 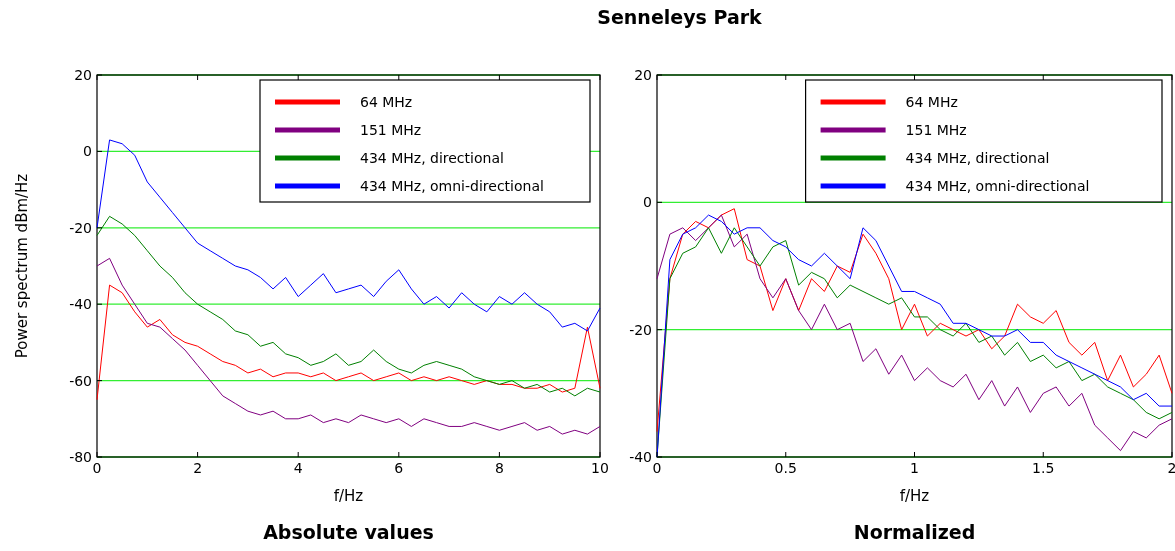 What do you see at coordinates (22, 266) in the screenshot?
I see `y-axis-title: Power spectrum dBm/Hz` at bounding box center [22, 266].